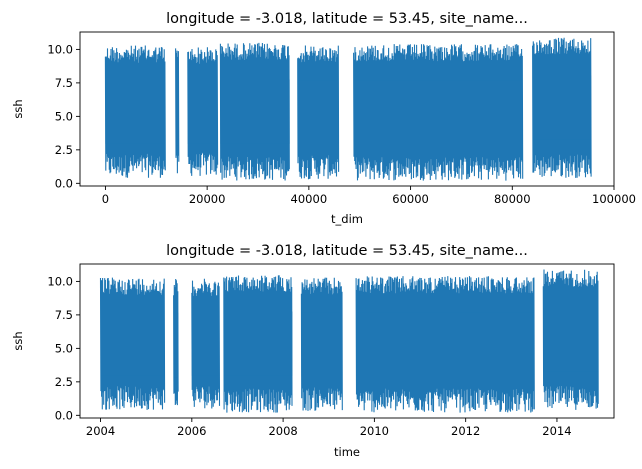 The height and width of the screenshot is (469, 642). Describe the element at coordinates (369, 196) in the screenshot. I see `subplot-1-x-ticks: 0 20000 40000 60000 80000 100000` at that location.